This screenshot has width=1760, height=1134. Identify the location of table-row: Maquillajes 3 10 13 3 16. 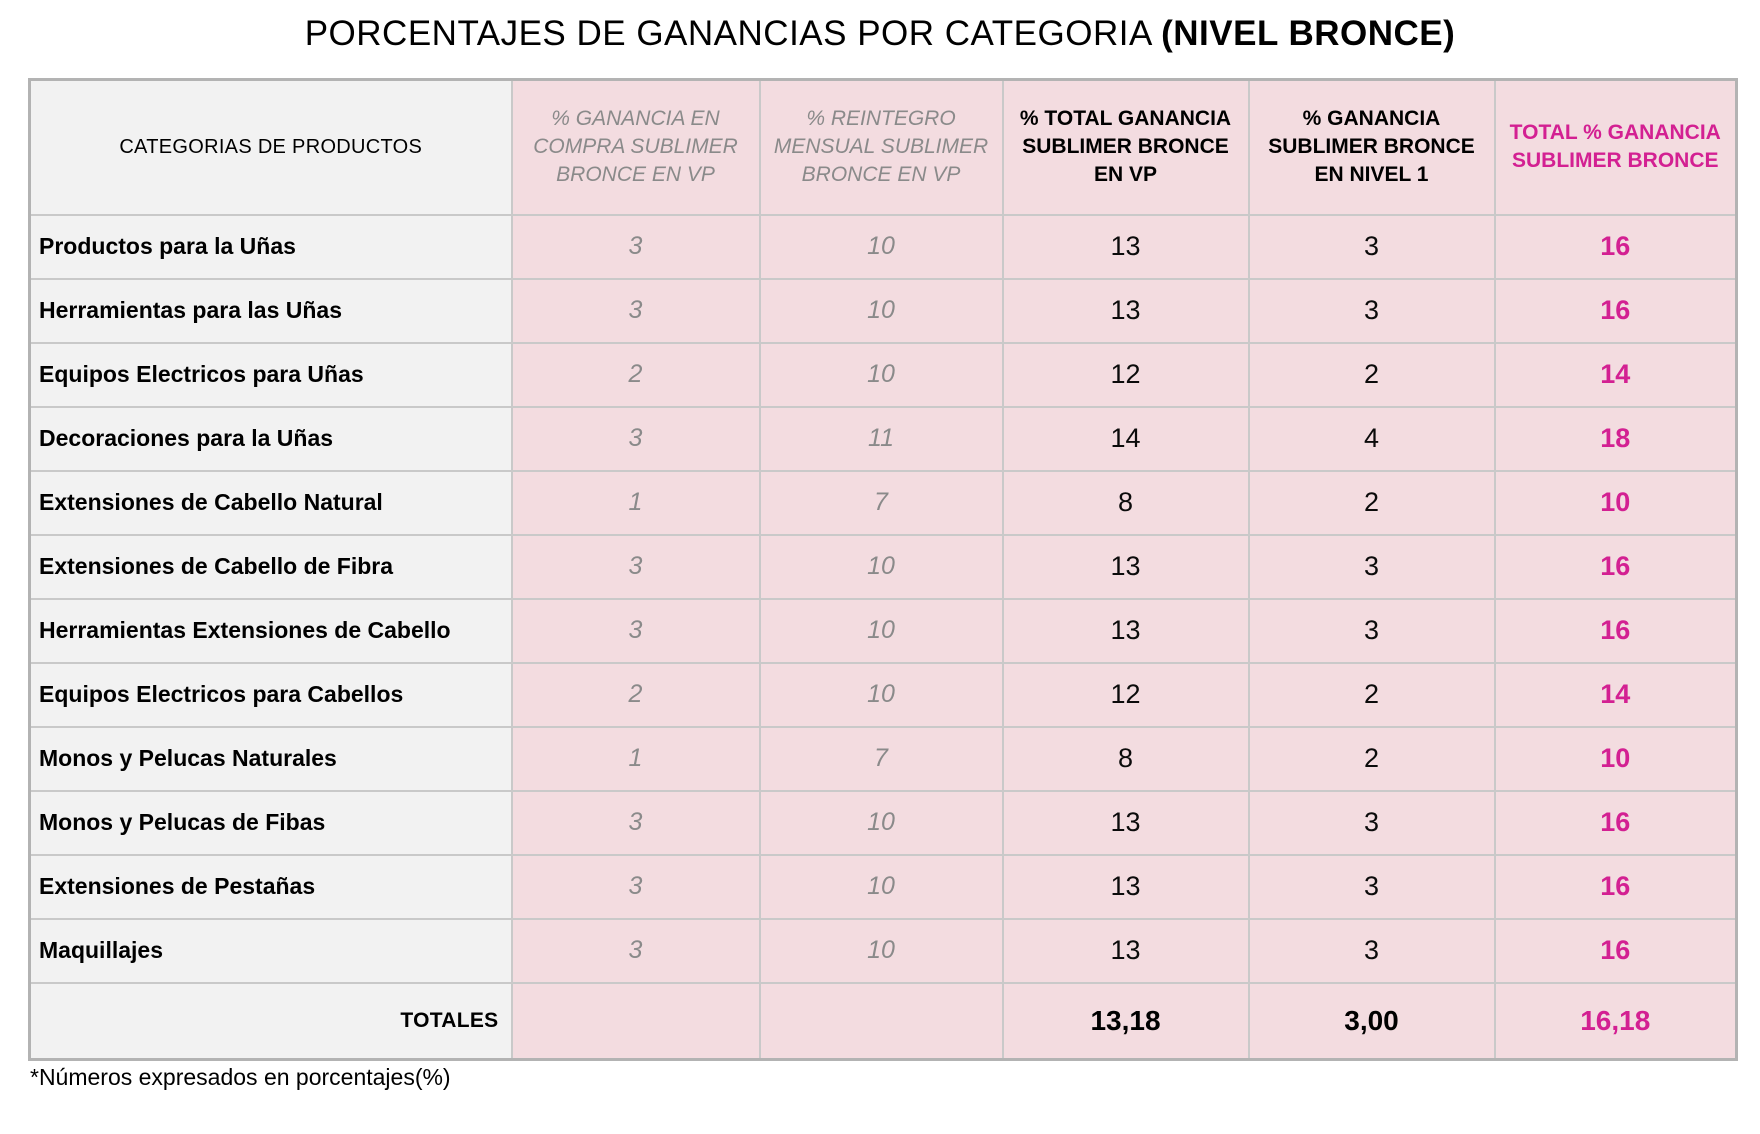
(883, 950).